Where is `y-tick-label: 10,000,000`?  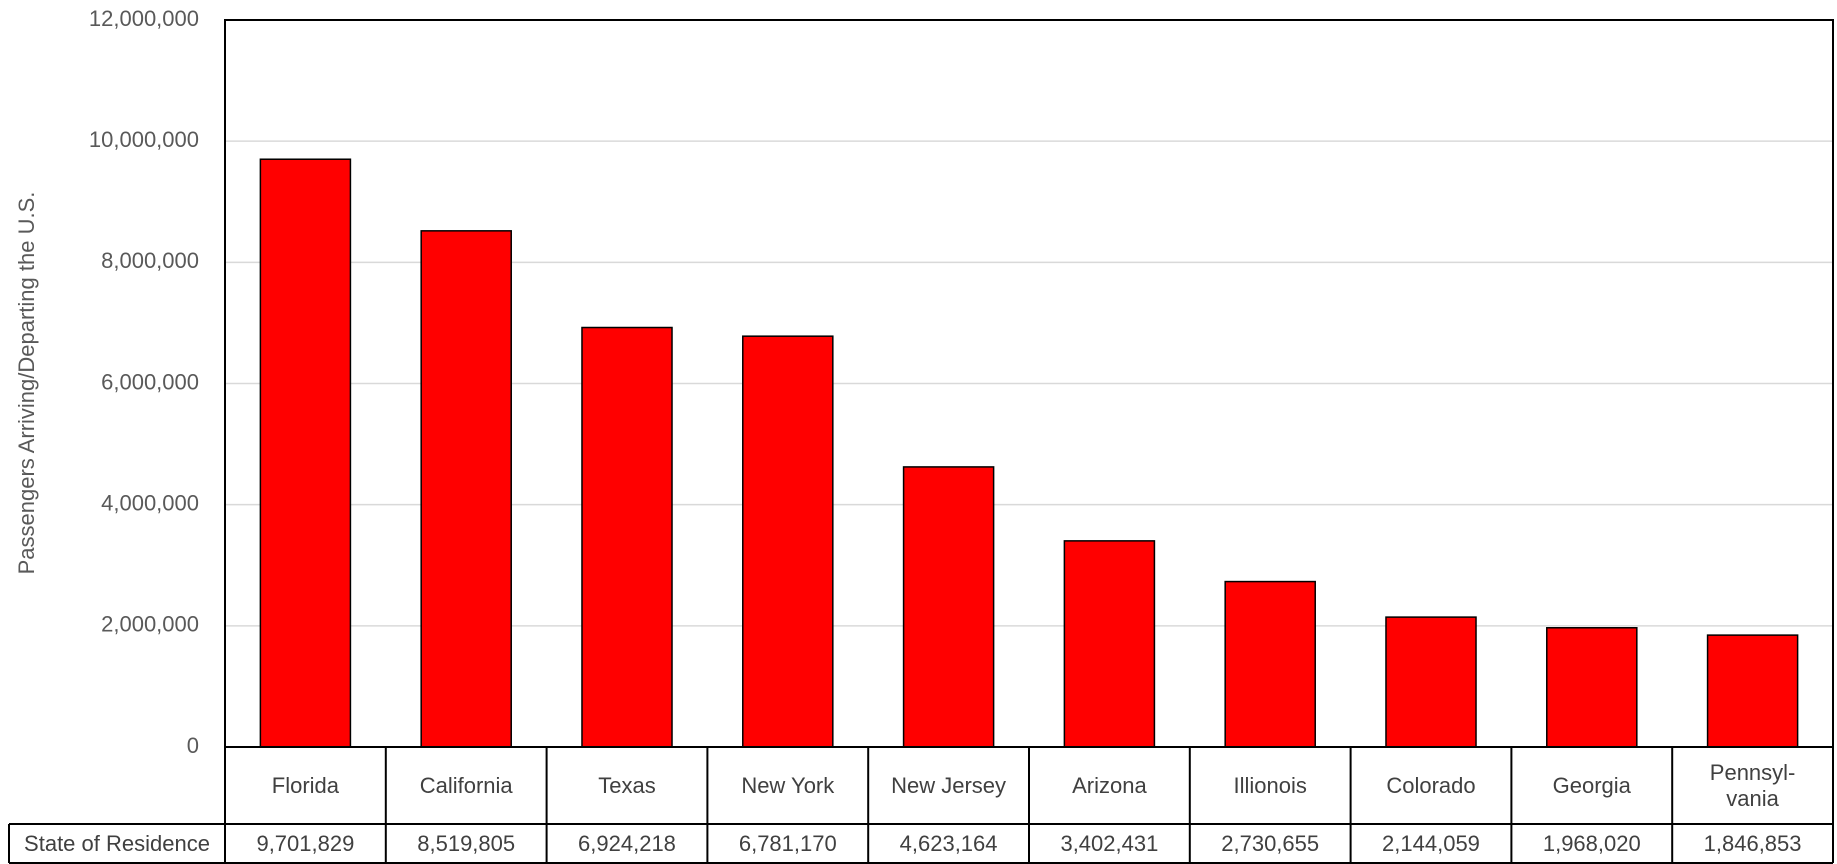
y-tick-label: 10,000,000 is located at coordinates (144, 139).